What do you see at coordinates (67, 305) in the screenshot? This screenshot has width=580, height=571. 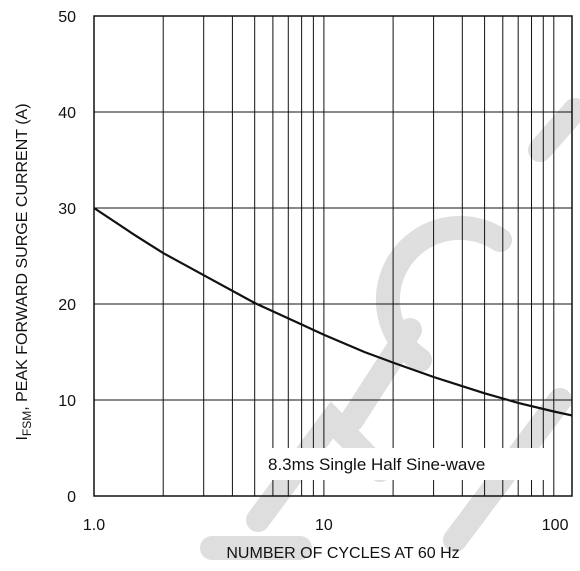 I see `y-tick-label: 20` at bounding box center [67, 305].